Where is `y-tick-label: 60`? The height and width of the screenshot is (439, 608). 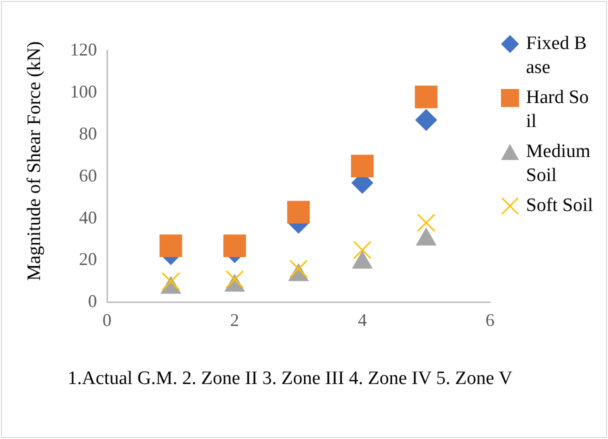 y-tick-label: 60 is located at coordinates (88, 175).